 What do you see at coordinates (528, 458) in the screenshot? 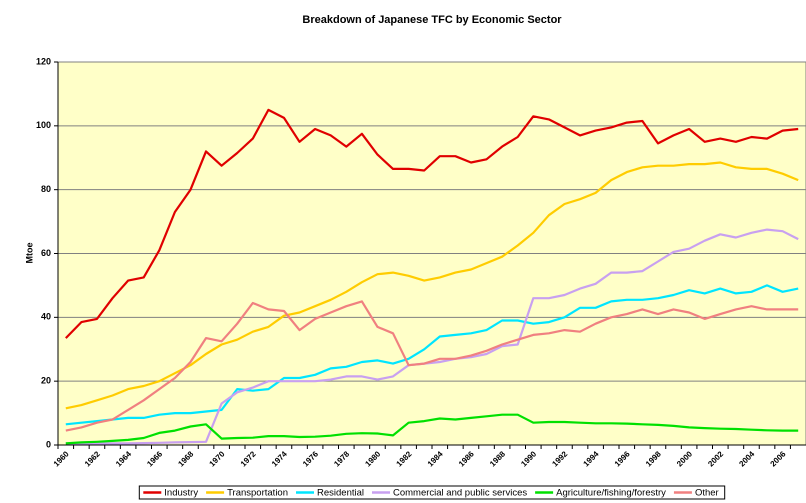
I see `x-tick-label: 1990` at bounding box center [528, 458].